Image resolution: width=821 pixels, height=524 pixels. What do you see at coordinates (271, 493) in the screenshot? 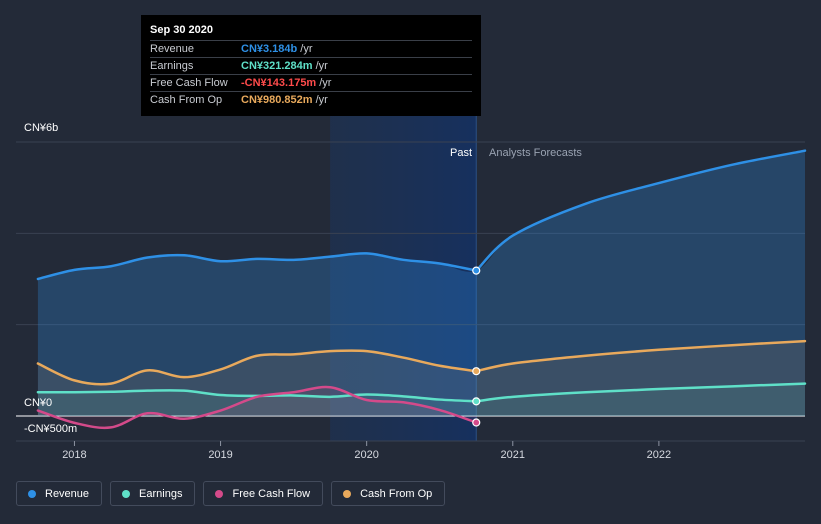
I see `legend-label: Free Cash Flow` at bounding box center [271, 493].